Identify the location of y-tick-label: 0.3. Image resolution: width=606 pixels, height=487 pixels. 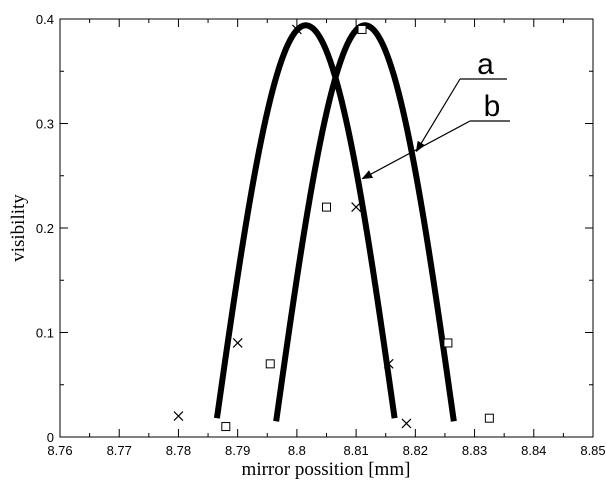
(45, 124).